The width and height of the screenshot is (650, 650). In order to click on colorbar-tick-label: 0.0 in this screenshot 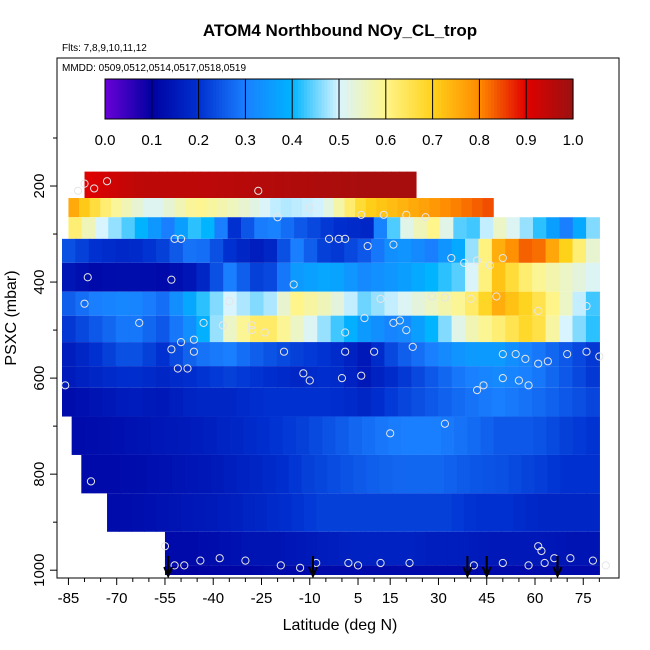, I will do `click(105, 140)`.